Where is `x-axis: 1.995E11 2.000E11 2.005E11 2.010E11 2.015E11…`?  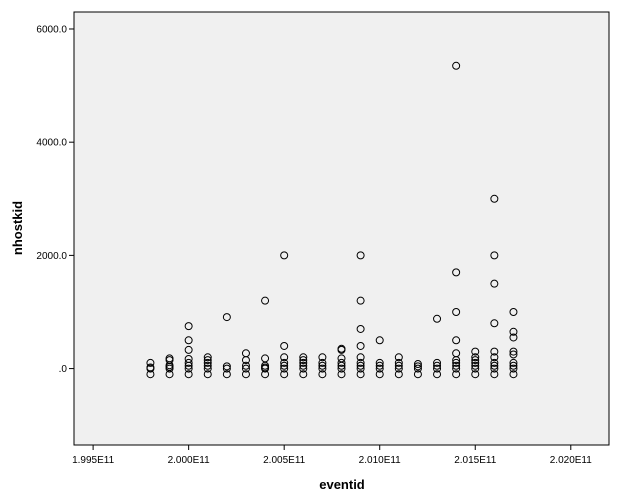 x-axis: 1.995E11 2.000E11 2.005E11 2.010E11 2.015E11… is located at coordinates (332, 455).